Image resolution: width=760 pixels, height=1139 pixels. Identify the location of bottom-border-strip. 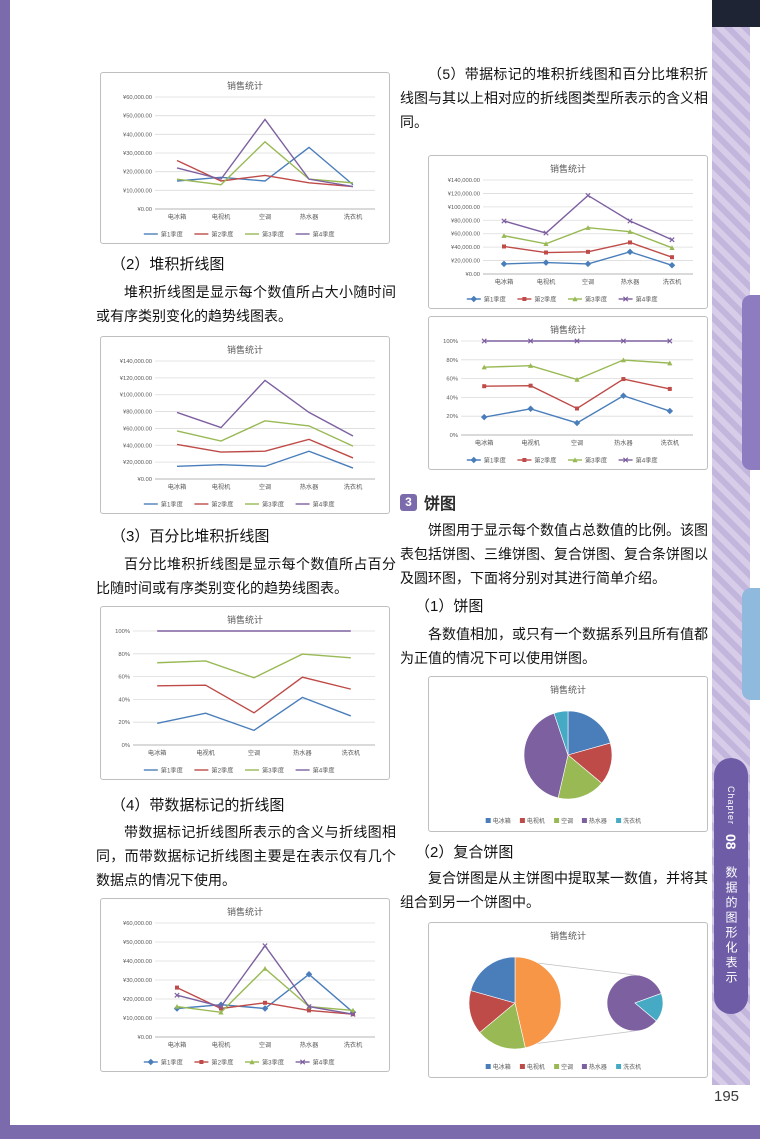
(380, 1132).